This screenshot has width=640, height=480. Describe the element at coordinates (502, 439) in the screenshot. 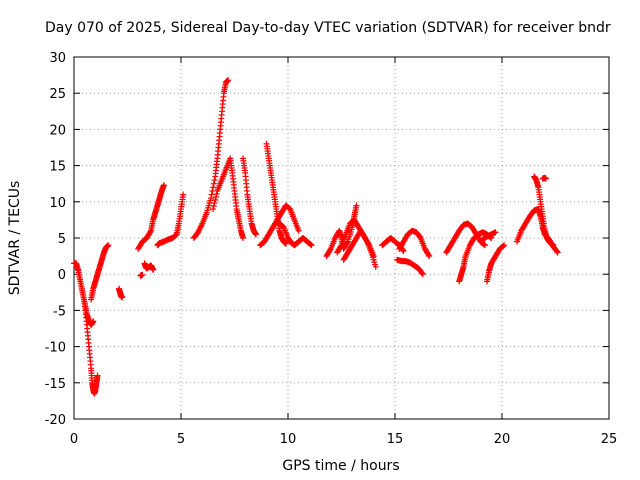

I see `x-tick-label: 20` at that location.